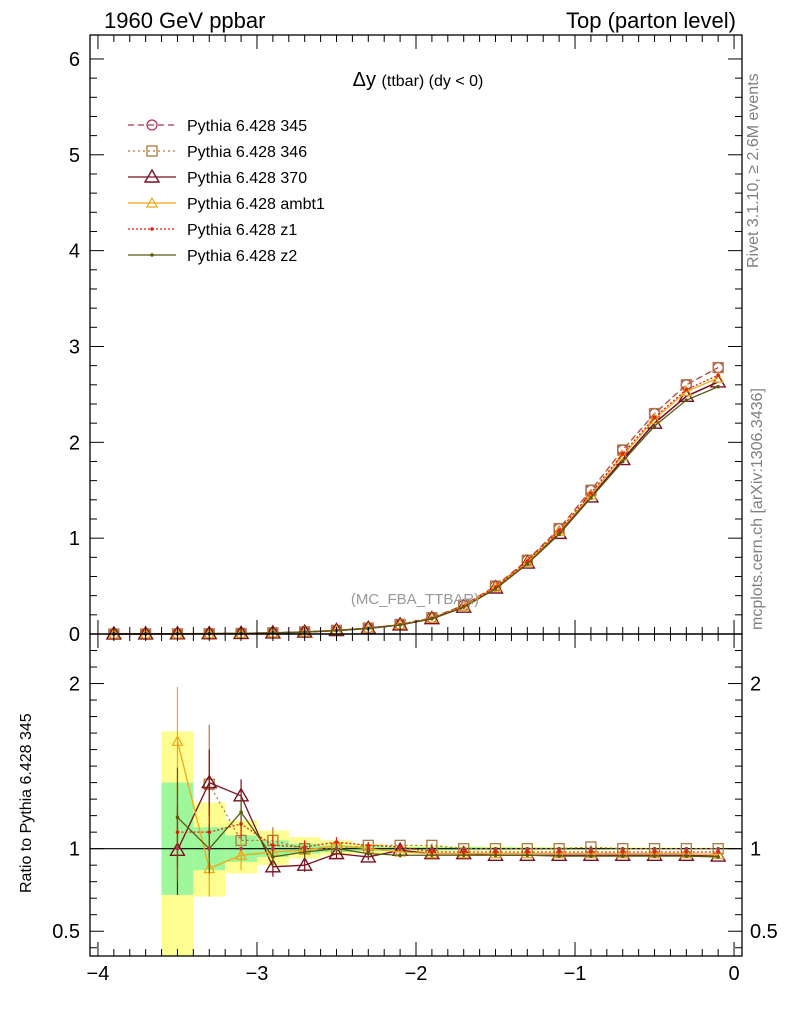 The height and width of the screenshot is (1024, 786). What do you see at coordinates (152, 202) in the screenshot?
I see `legend-marker-ambt1` at bounding box center [152, 202].